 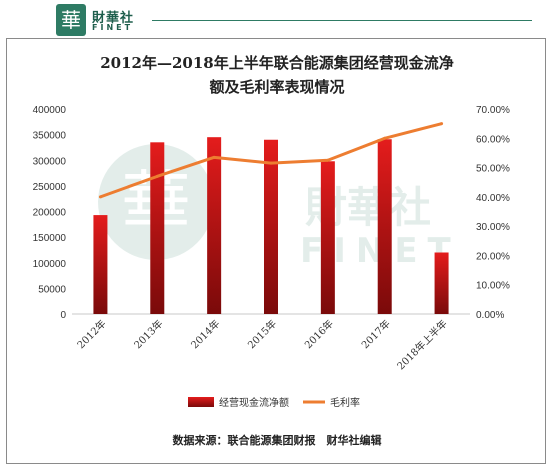 What do you see at coordinates (113, 18) in the screenshot?
I see `brand-name-cn: 財華社` at bounding box center [113, 18].